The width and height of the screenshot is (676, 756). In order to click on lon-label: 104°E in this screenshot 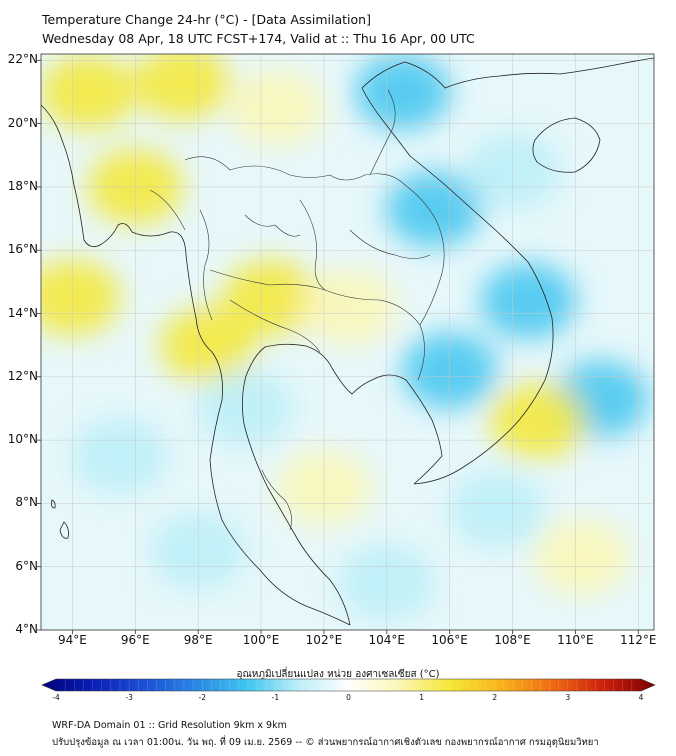, I will do `click(387, 640)`.